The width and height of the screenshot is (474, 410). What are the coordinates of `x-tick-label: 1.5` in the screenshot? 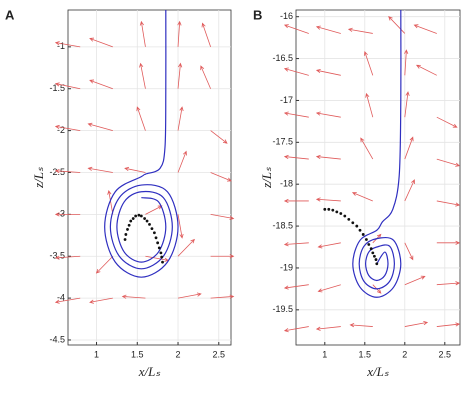 It's located at (137, 354).